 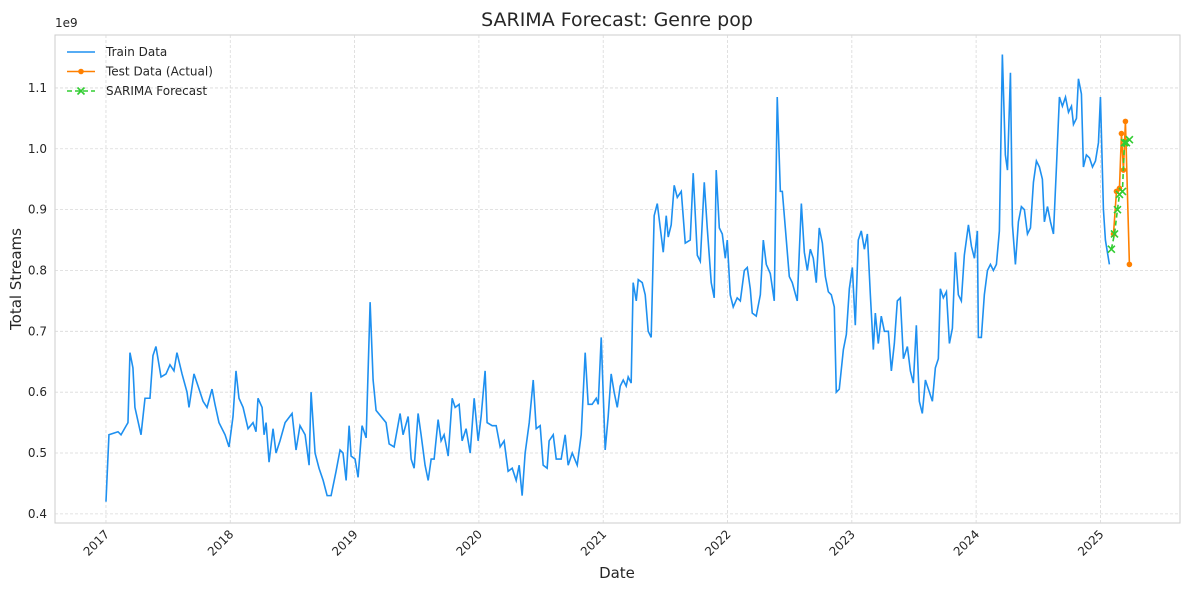 What do you see at coordinates (37, 392) in the screenshot?
I see `y-tick-label: 0.6` at bounding box center [37, 392].